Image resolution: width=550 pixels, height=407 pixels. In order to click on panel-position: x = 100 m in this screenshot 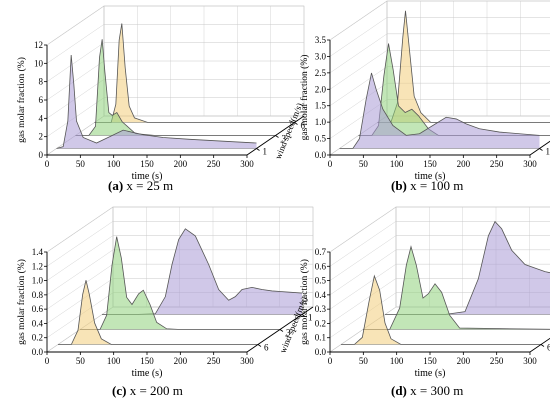, I will do `click(435, 185)`.